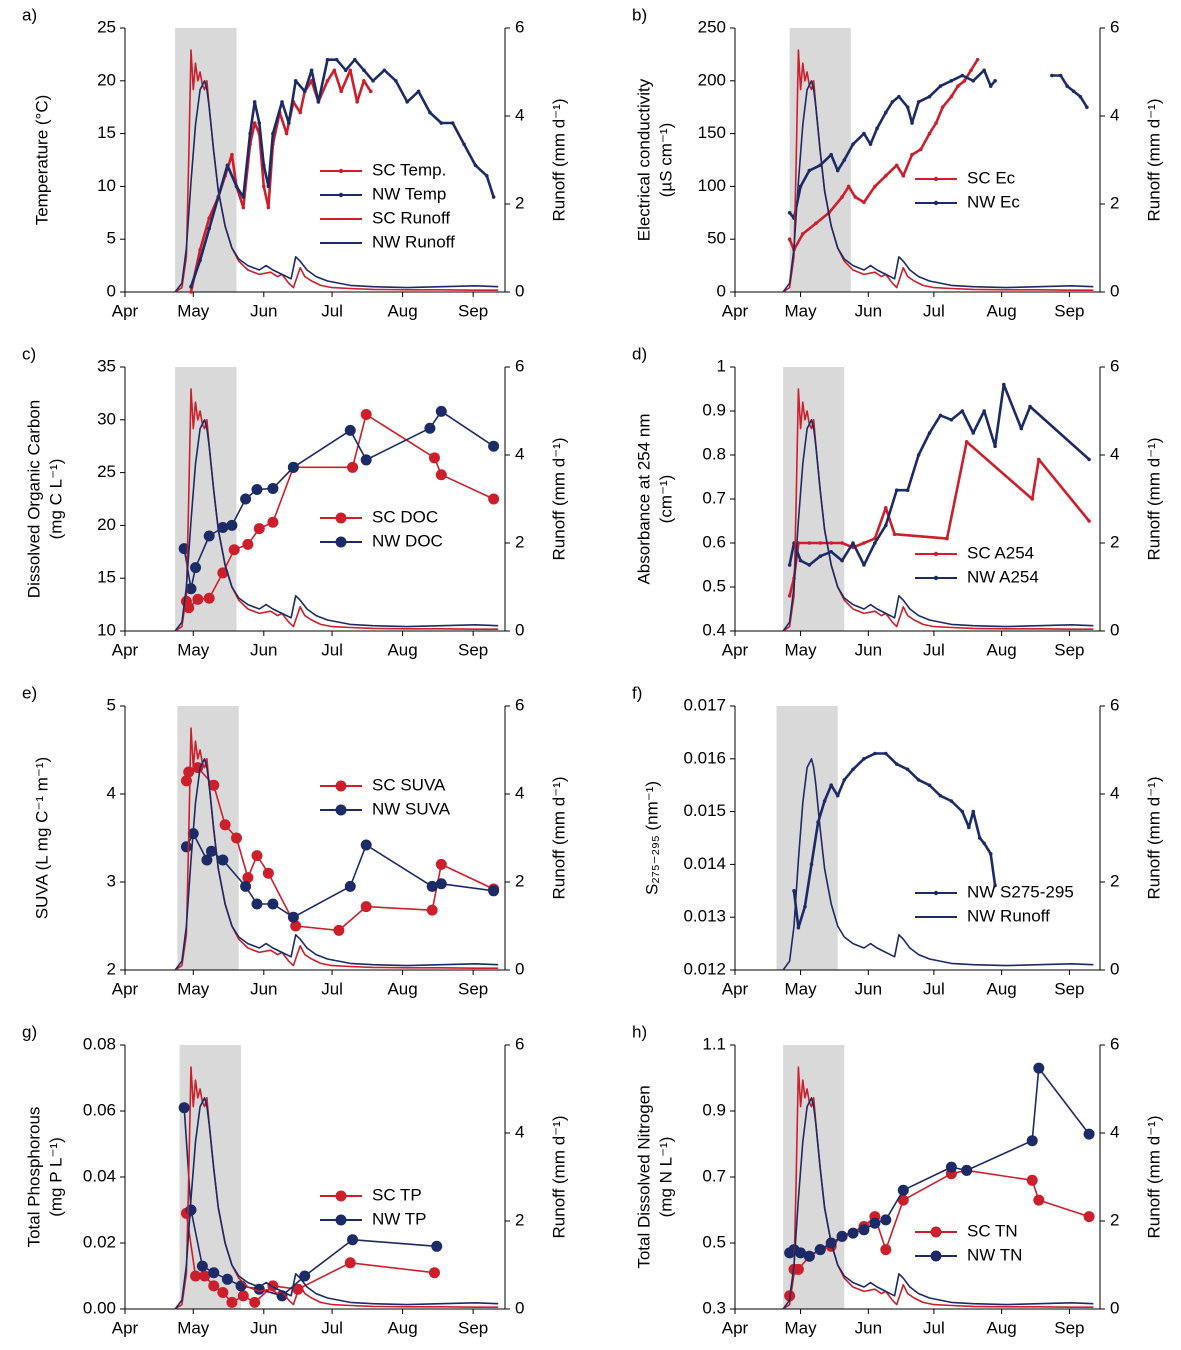  Describe the element at coordinates (994, 1254) in the screenshot. I see `legend-label: NW TN` at that location.